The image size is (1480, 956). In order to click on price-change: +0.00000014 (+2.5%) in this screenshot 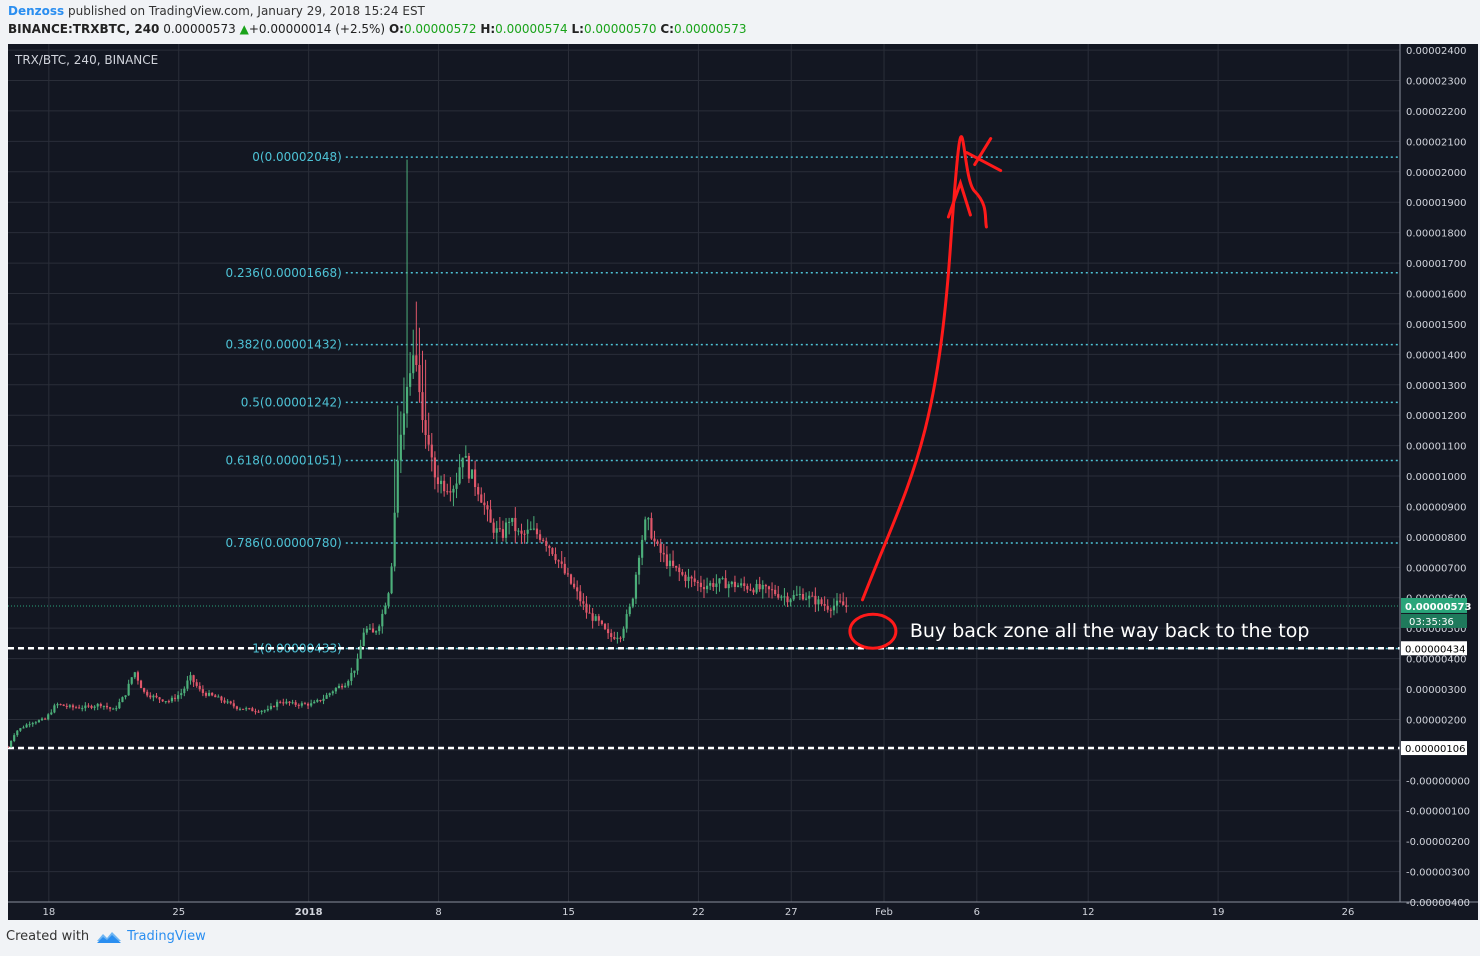, I will do `click(317, 29)`.